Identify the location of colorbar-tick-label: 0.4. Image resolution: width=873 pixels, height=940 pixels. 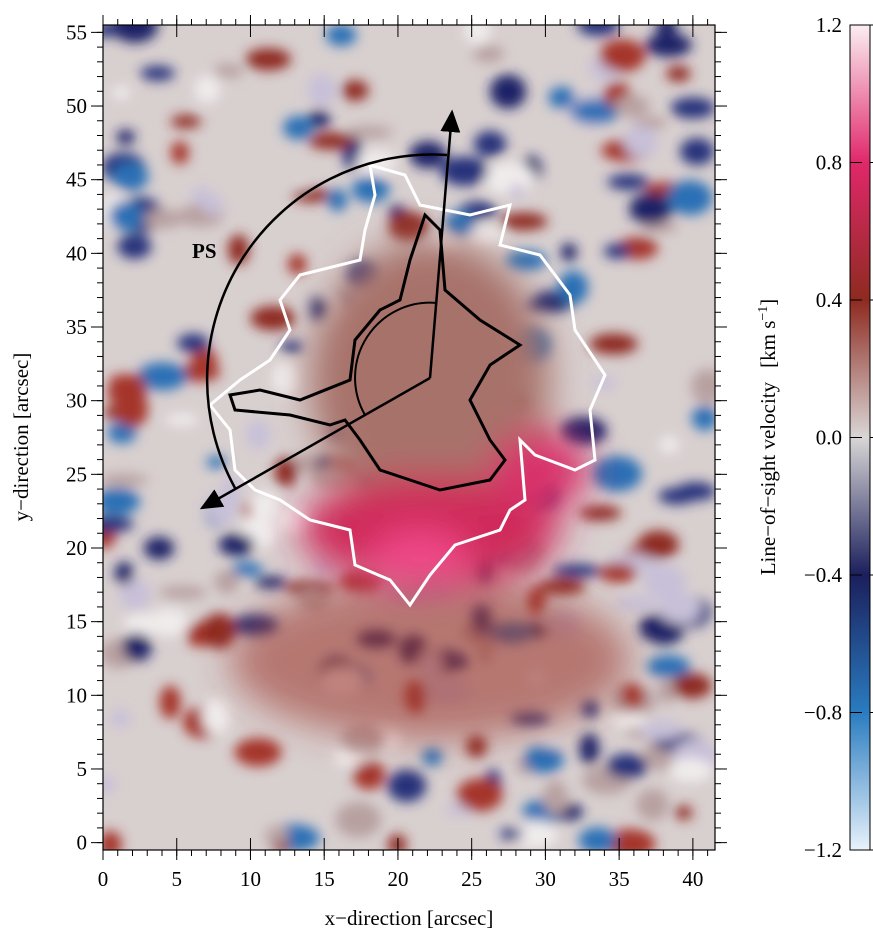
(829, 300).